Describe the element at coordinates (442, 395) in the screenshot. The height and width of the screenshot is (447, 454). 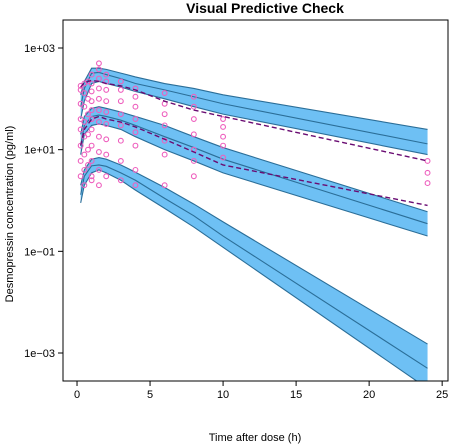
I see `x-tick-label: 25` at that location.